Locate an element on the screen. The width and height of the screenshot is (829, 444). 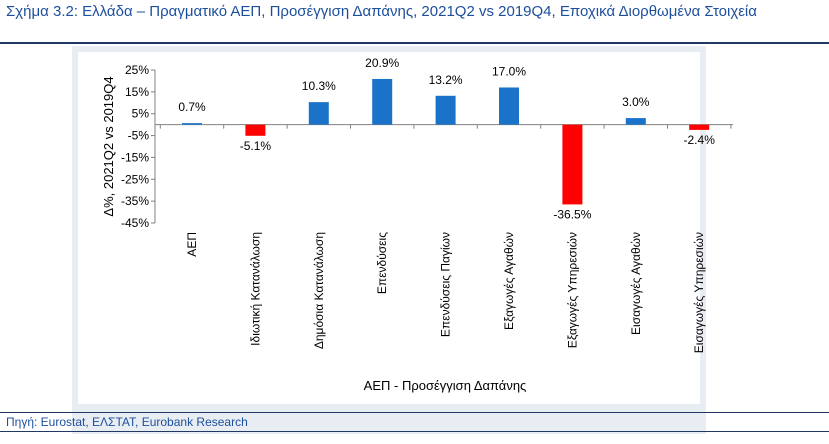
bottom-divider is located at coordinates (414, 431).